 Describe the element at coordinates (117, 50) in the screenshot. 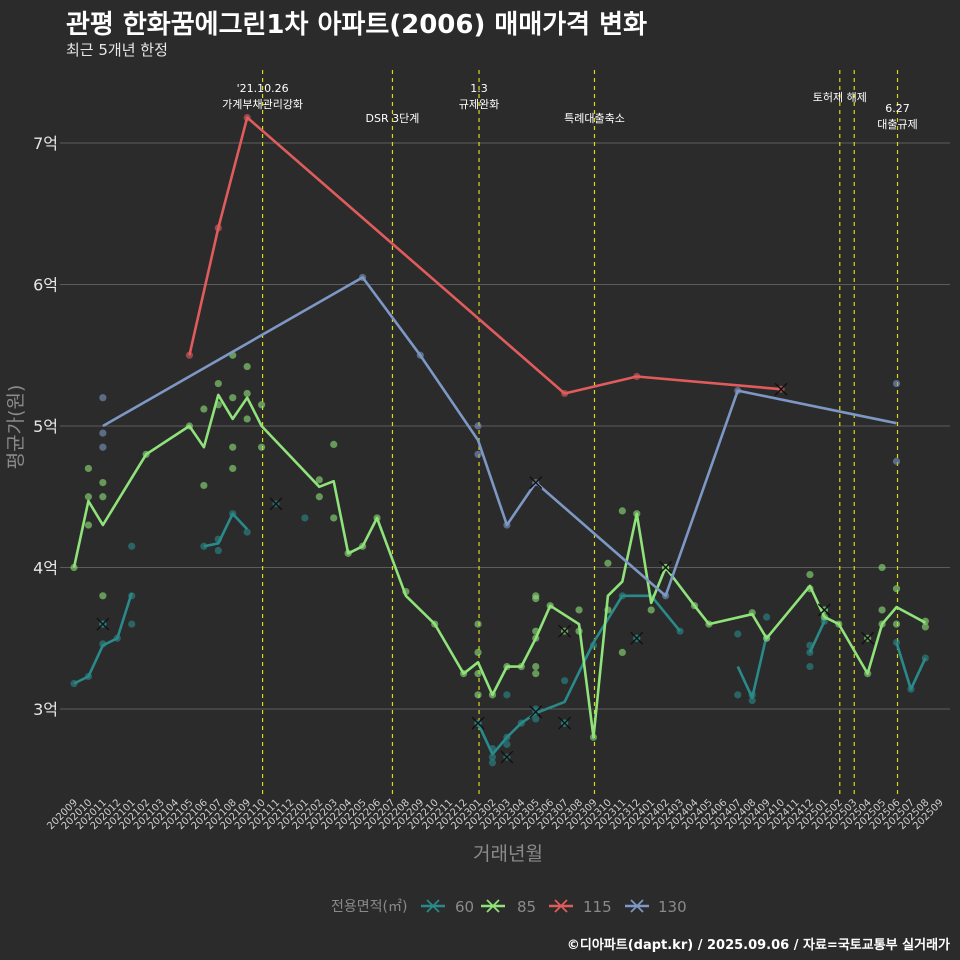

I see `chart-subtitle: 최근 5개년 한정` at that location.